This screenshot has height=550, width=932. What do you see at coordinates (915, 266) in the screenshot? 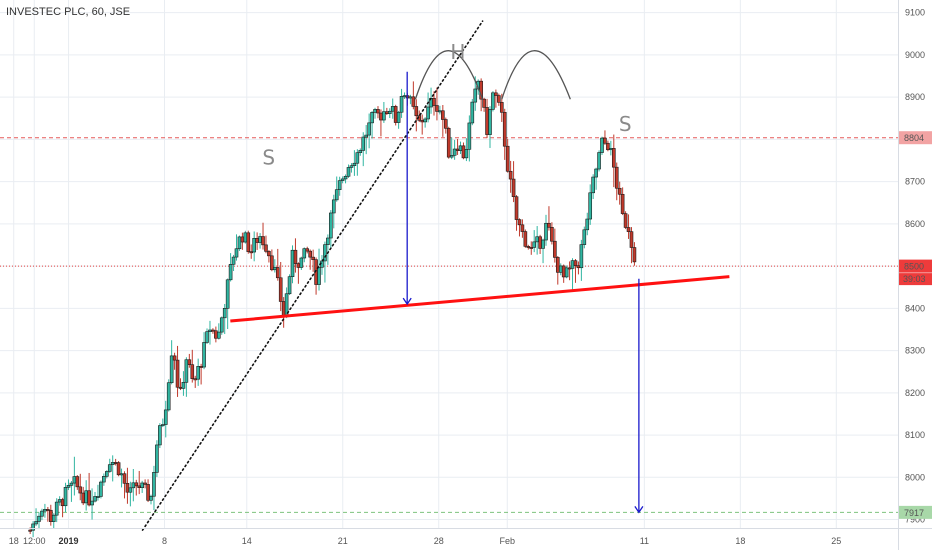
I see `price-tag-bg` at bounding box center [915, 266].